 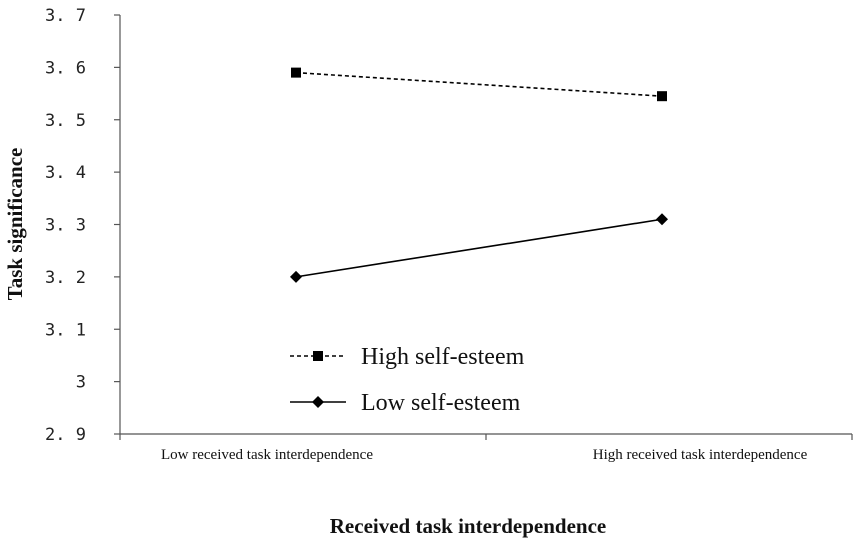 What do you see at coordinates (441, 403) in the screenshot?
I see `legend-label: Low self-esteem` at bounding box center [441, 403].